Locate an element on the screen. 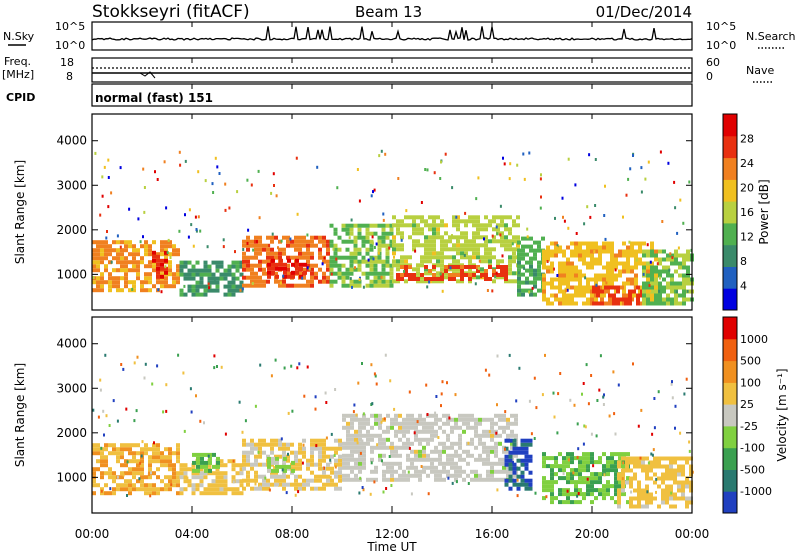 The width and height of the screenshot is (800, 554). y-tick-label: 1000 is located at coordinates (71, 274).